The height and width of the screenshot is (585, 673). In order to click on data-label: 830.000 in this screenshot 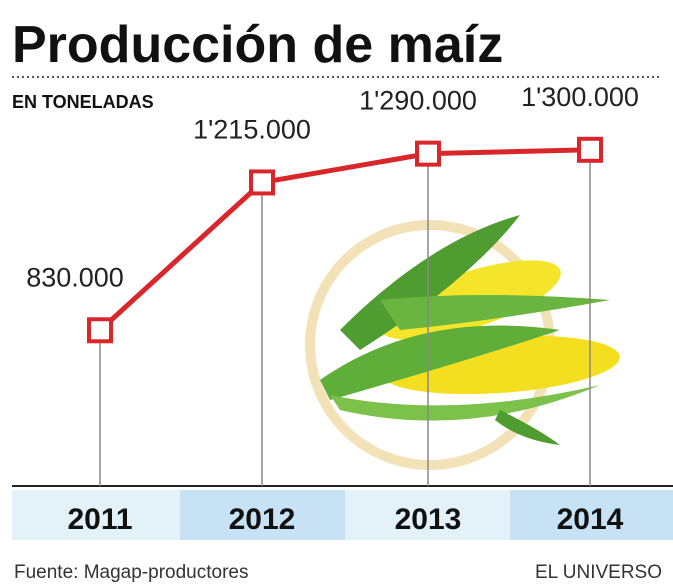, I will do `click(75, 277)`.